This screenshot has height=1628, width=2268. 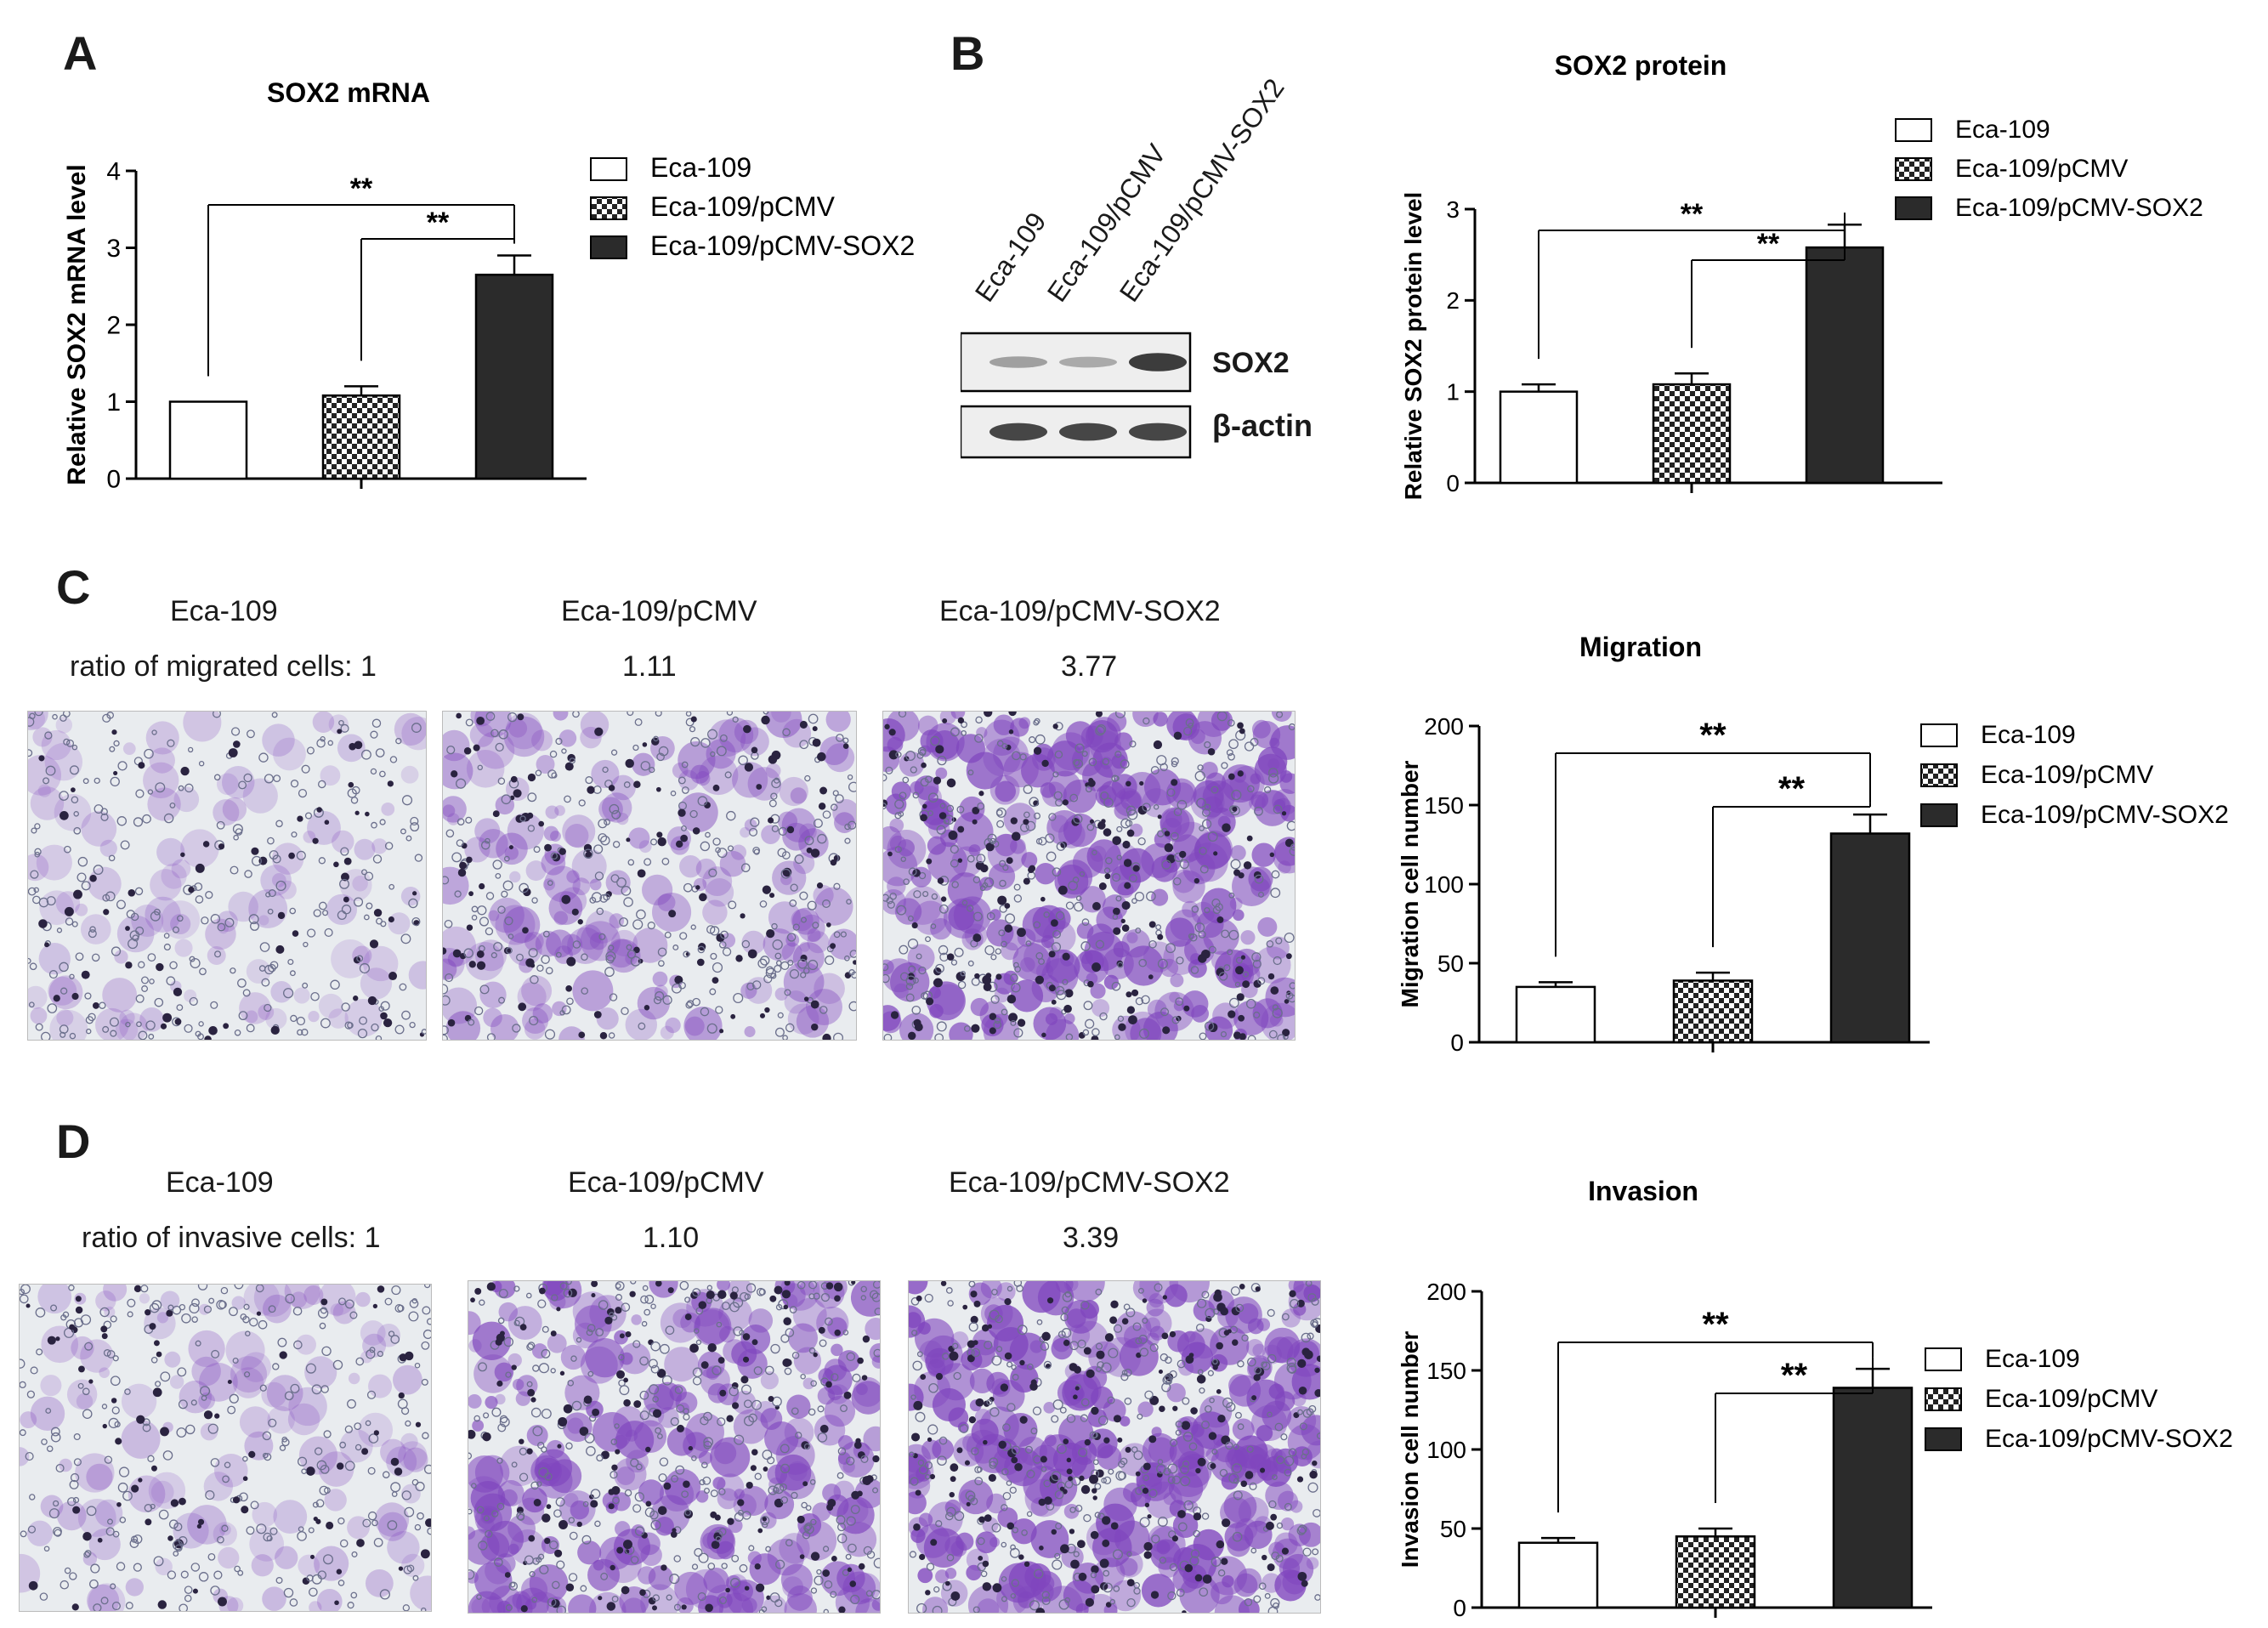 What do you see at coordinates (1768, 244) in the screenshot?
I see `significance-label: **` at bounding box center [1768, 244].